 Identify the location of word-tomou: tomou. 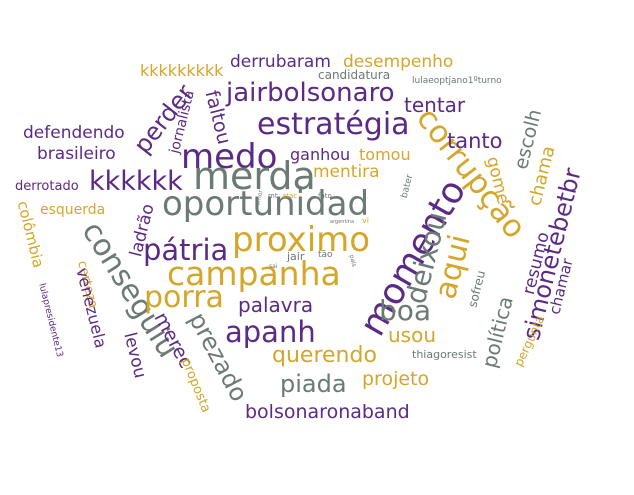
(385, 154).